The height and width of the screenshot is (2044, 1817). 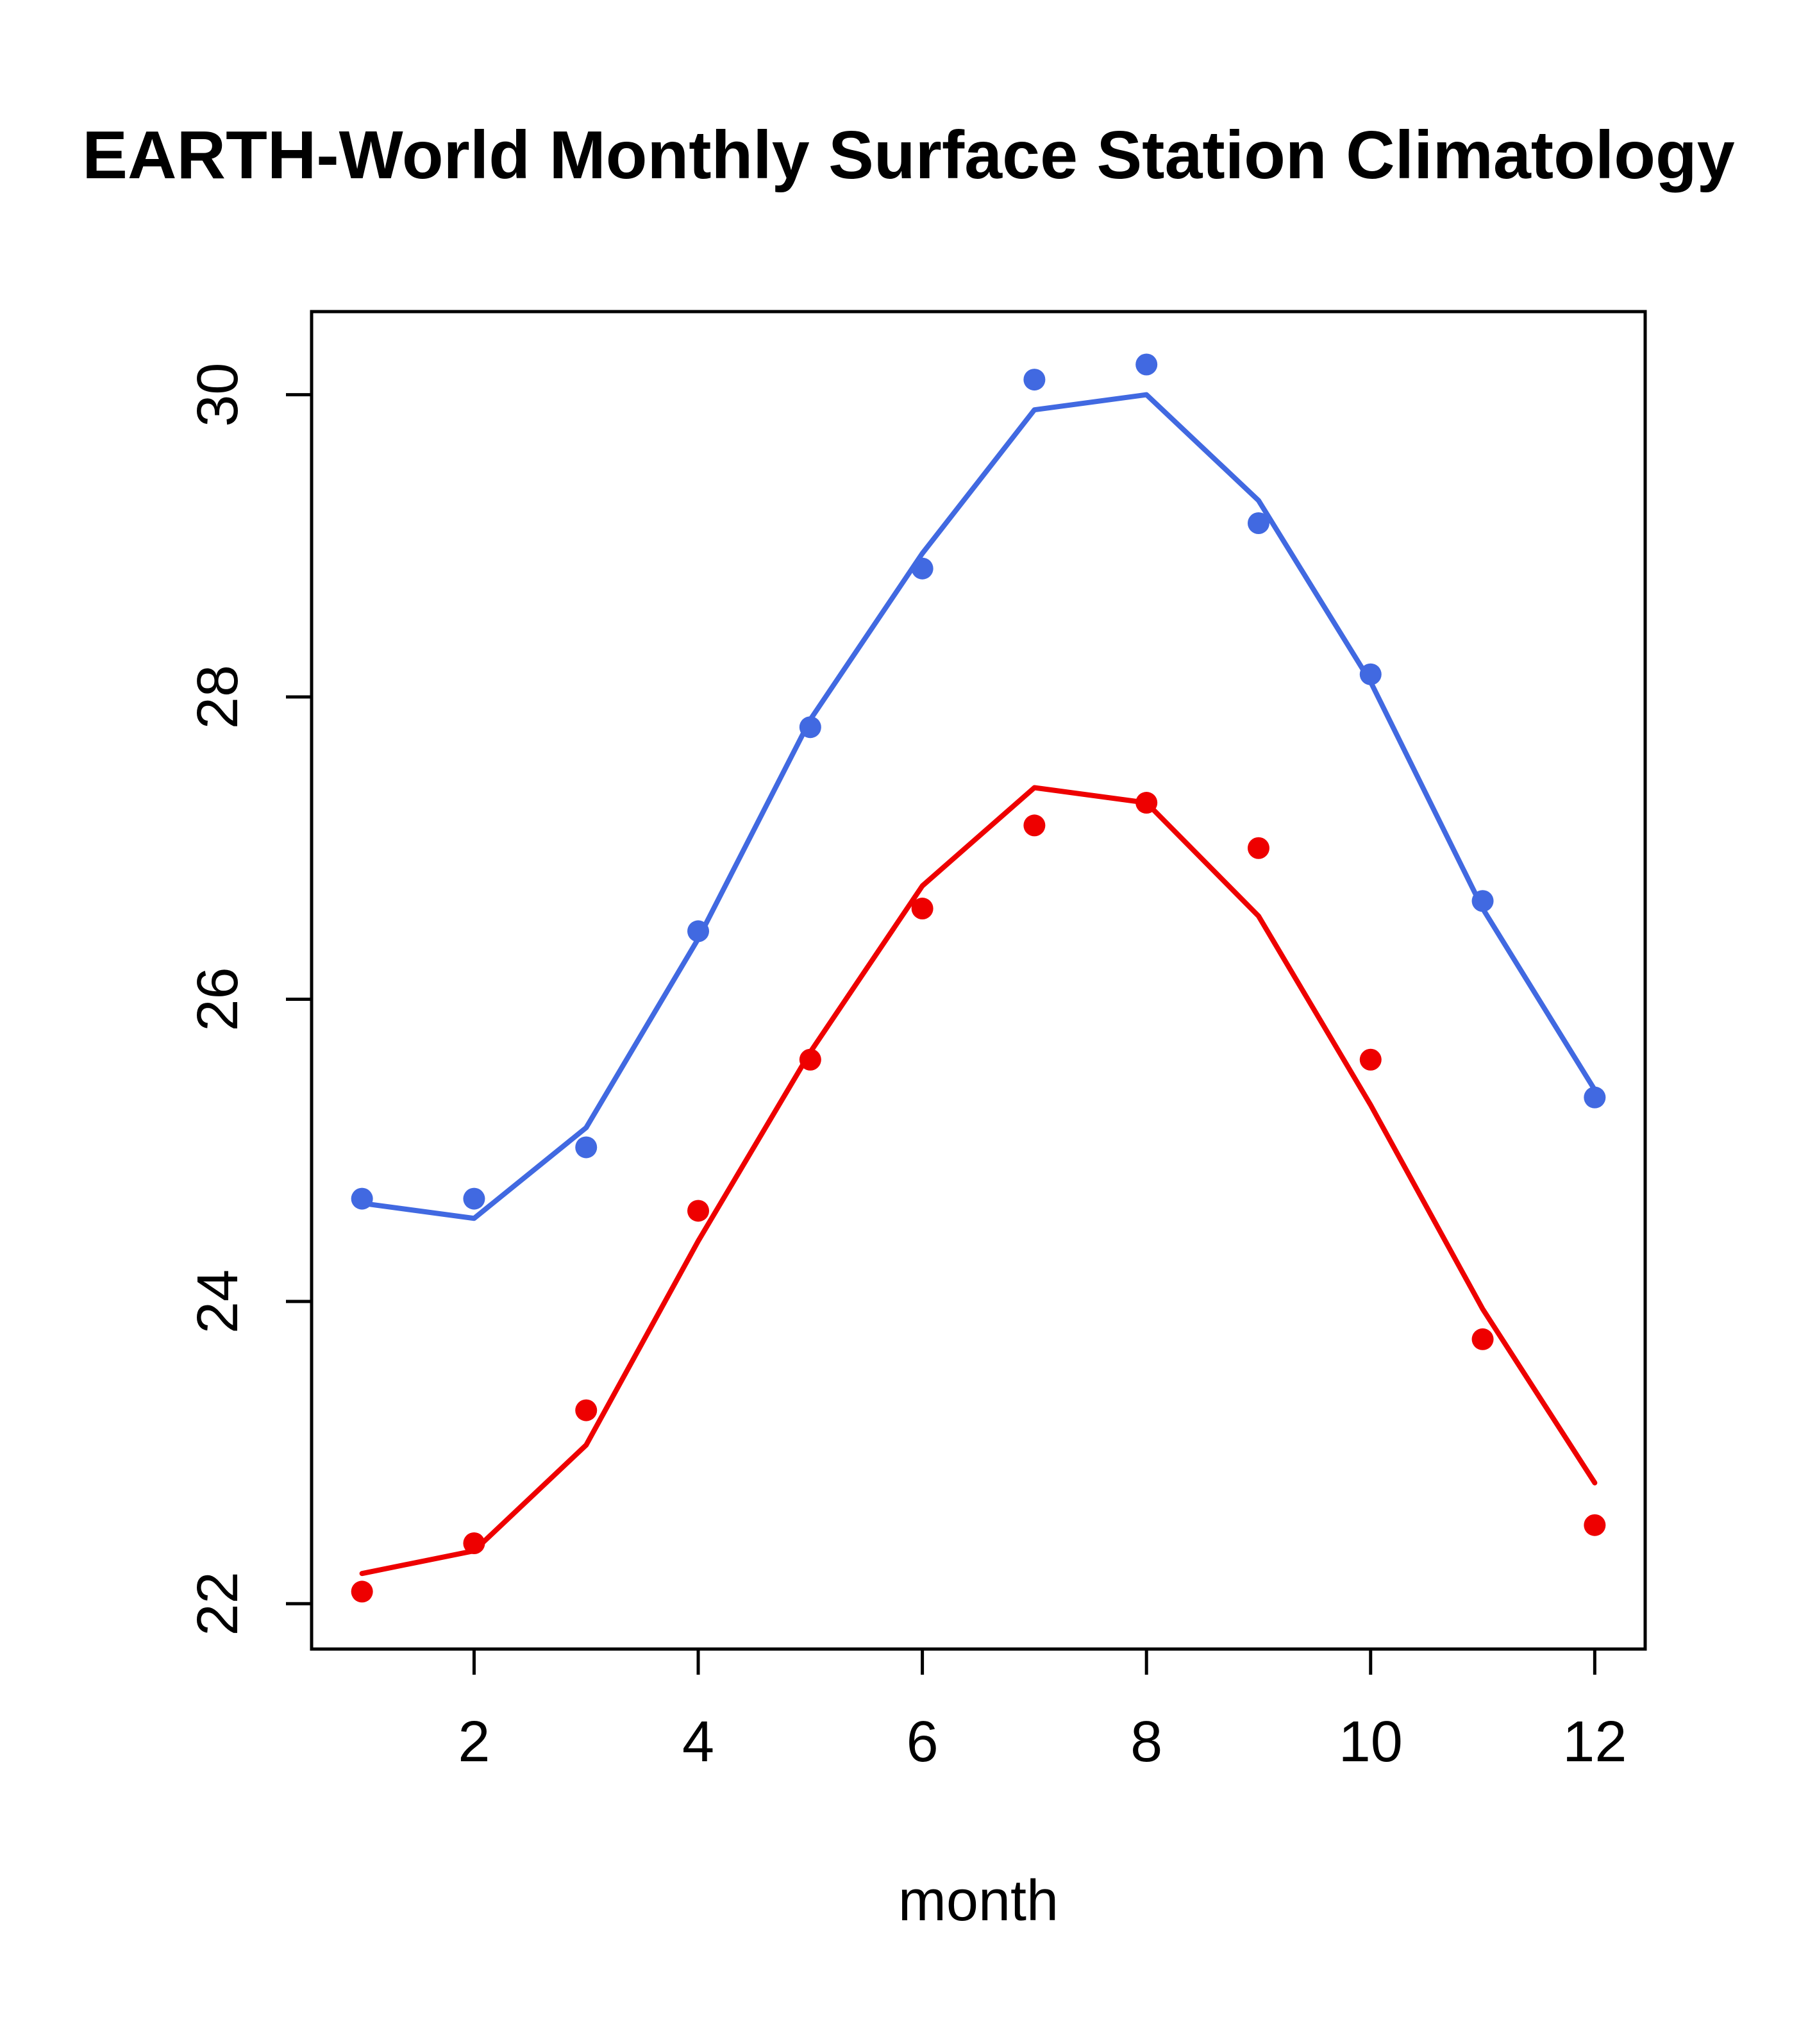 What do you see at coordinates (218, 999) in the screenshot?
I see `y-tick-label: 26` at bounding box center [218, 999].